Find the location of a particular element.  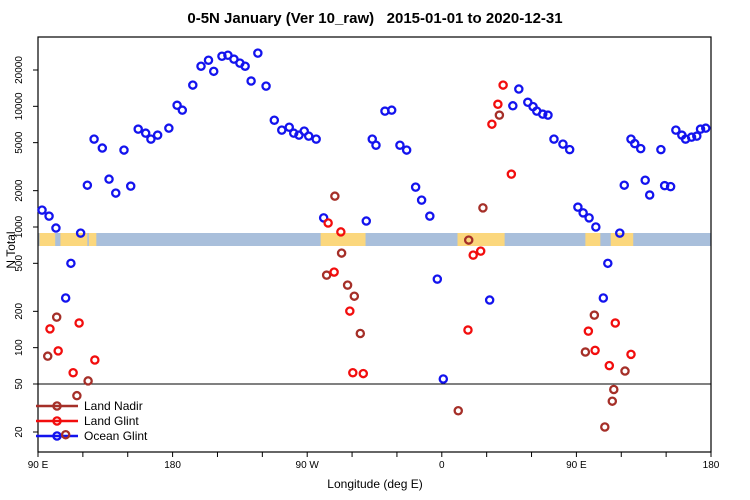

x-axis-title: Longitude (deg E) is located at coordinates (375, 484).